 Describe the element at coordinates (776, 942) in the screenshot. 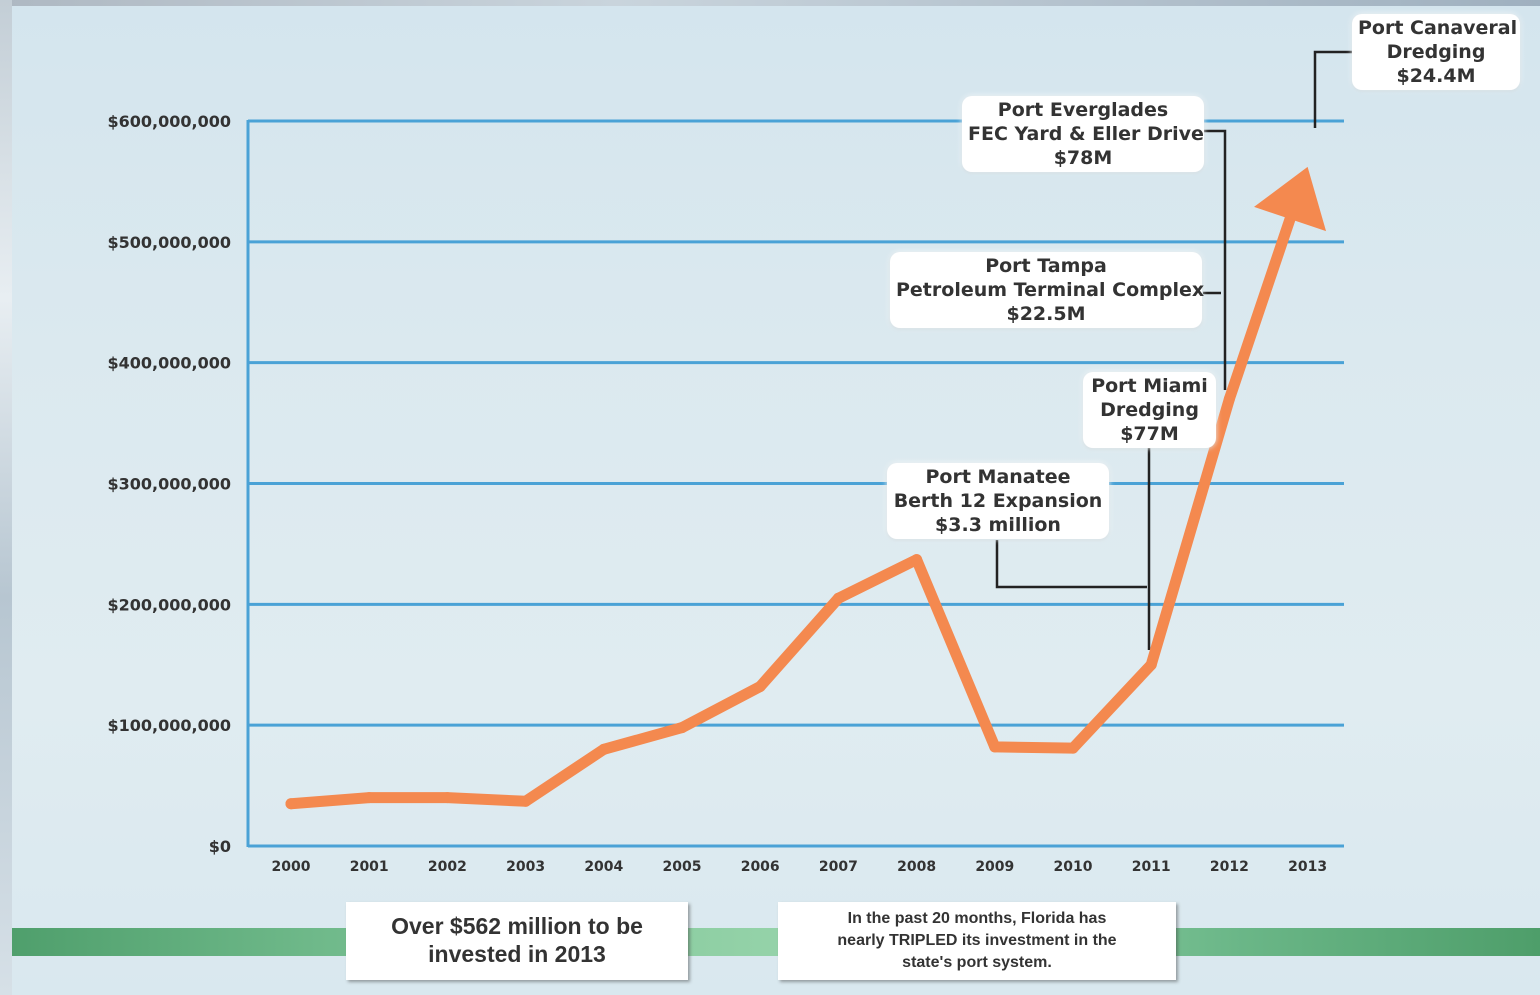

I see `green-footer-band` at that location.